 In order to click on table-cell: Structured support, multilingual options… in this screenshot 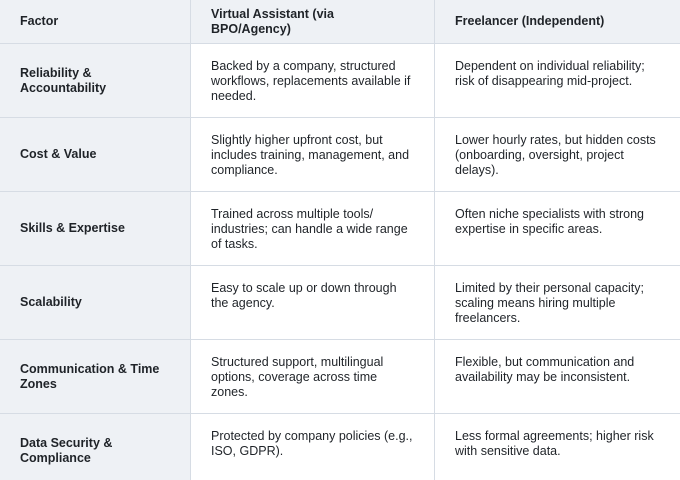, I will do `click(312, 376)`.